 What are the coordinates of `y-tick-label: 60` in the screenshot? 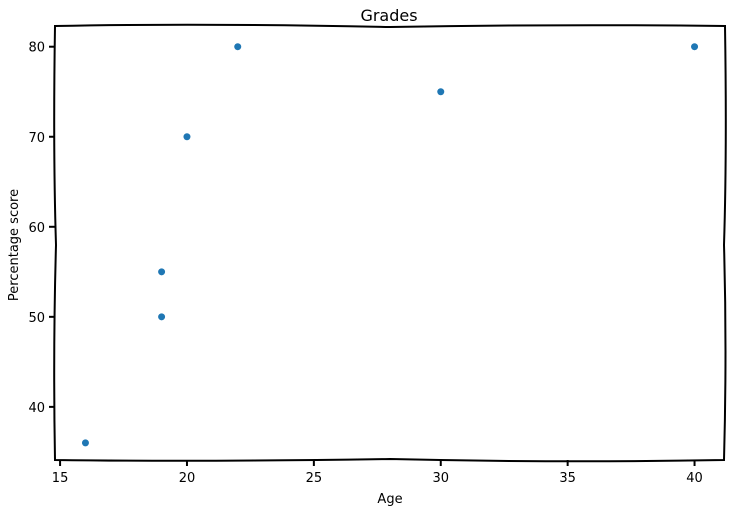 It's located at (36, 228).